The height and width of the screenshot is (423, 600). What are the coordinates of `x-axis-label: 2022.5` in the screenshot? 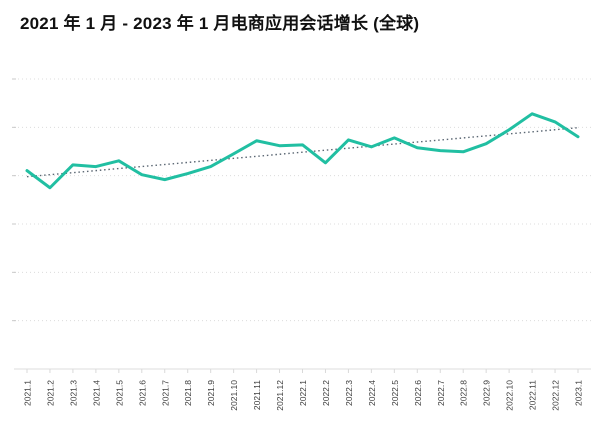 It's located at (395, 393).